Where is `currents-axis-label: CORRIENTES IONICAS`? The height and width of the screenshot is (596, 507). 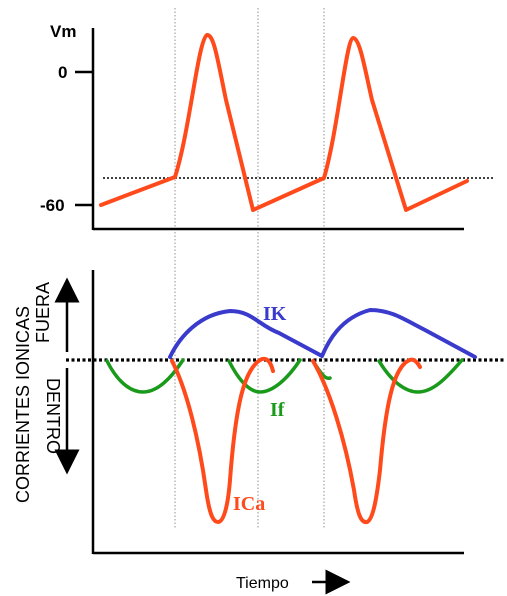 currents-axis-label: CORRIENTES IONICAS is located at coordinates (23, 404).